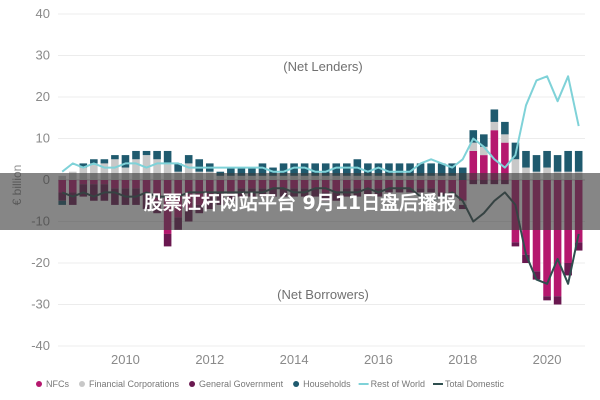  What do you see at coordinates (40, 345) in the screenshot?
I see `y-tick-label: -40` at bounding box center [40, 345].